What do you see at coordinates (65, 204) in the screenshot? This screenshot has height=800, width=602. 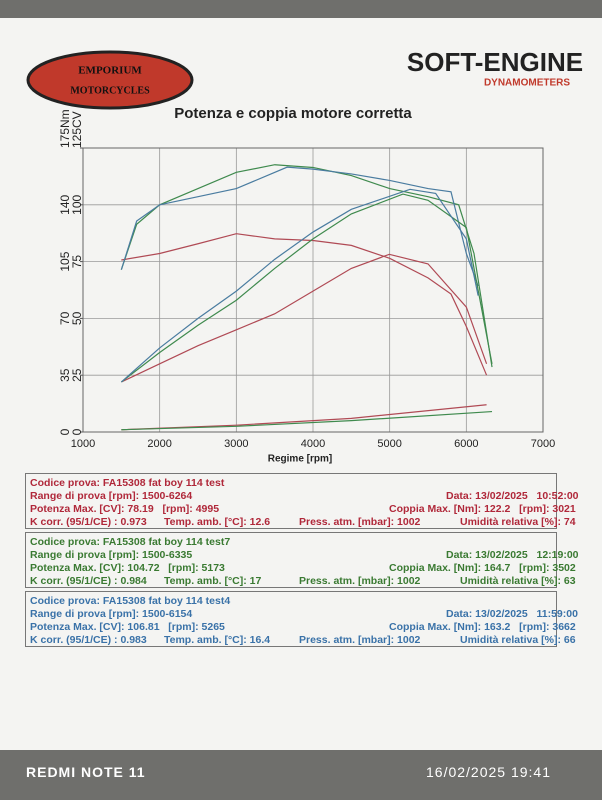 I see `y-tick-label: 140` at bounding box center [65, 204].